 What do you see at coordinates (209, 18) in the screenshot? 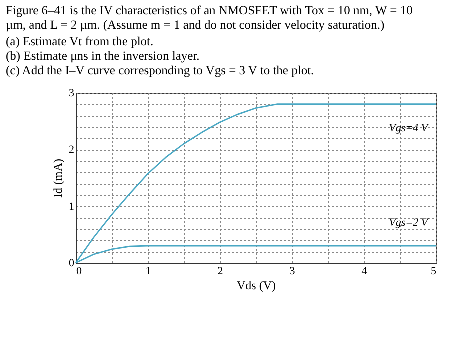
I see `chart-title: Figure 6–41 is the IV characteristics of an NMOSFET with Tox = 10 nm, W = 10 µm, and L = 2 µm. (Assume m = 1 and do not consider velocity saturation.)` at bounding box center [209, 18].